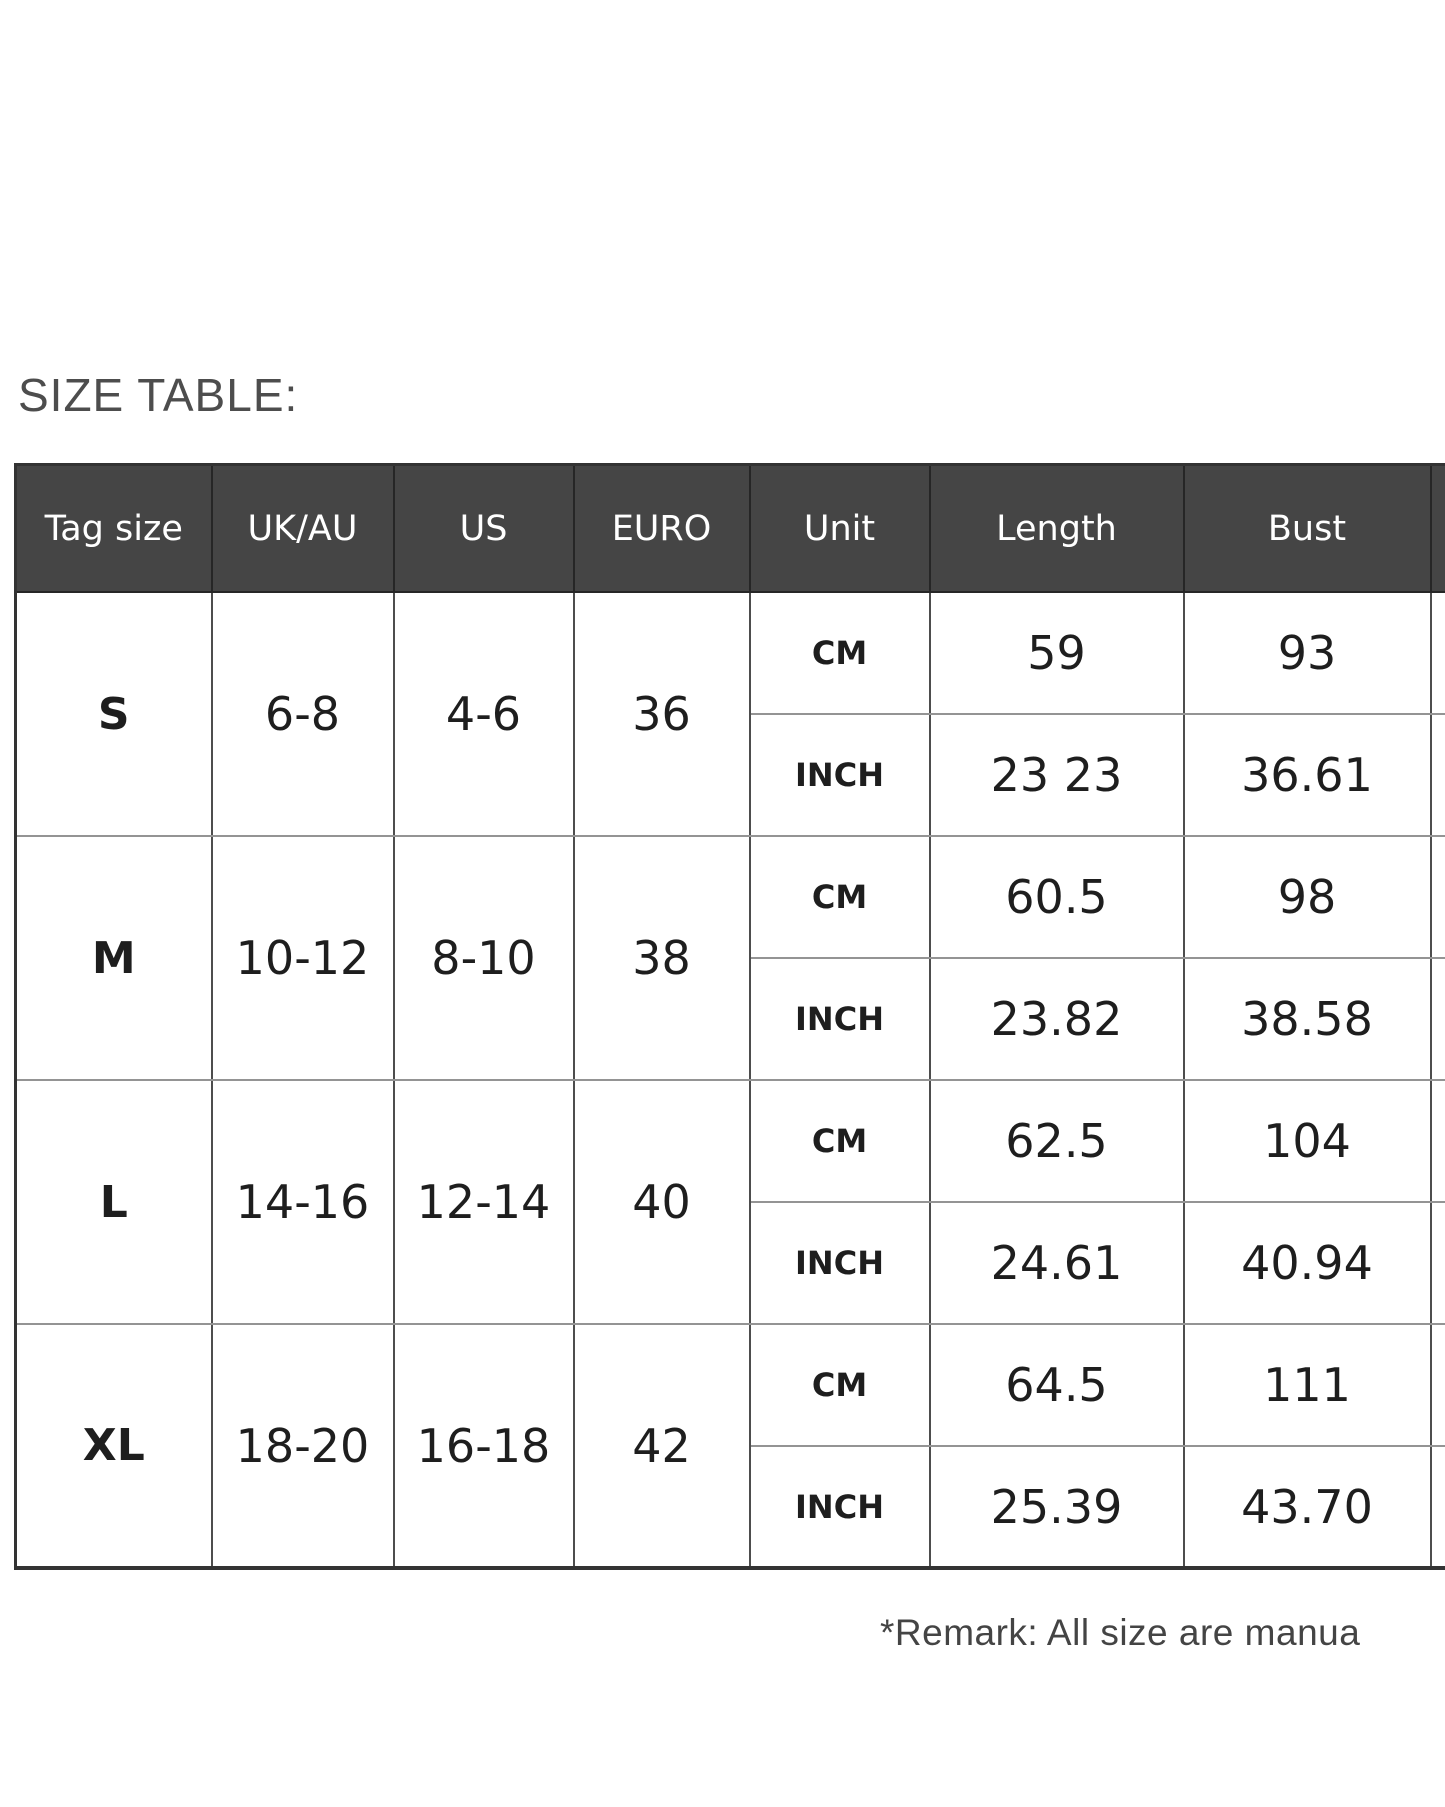 The width and height of the screenshot is (1445, 1807). I want to click on table-row-s-inch: INCH 23 23 36.61, so click(730, 775).